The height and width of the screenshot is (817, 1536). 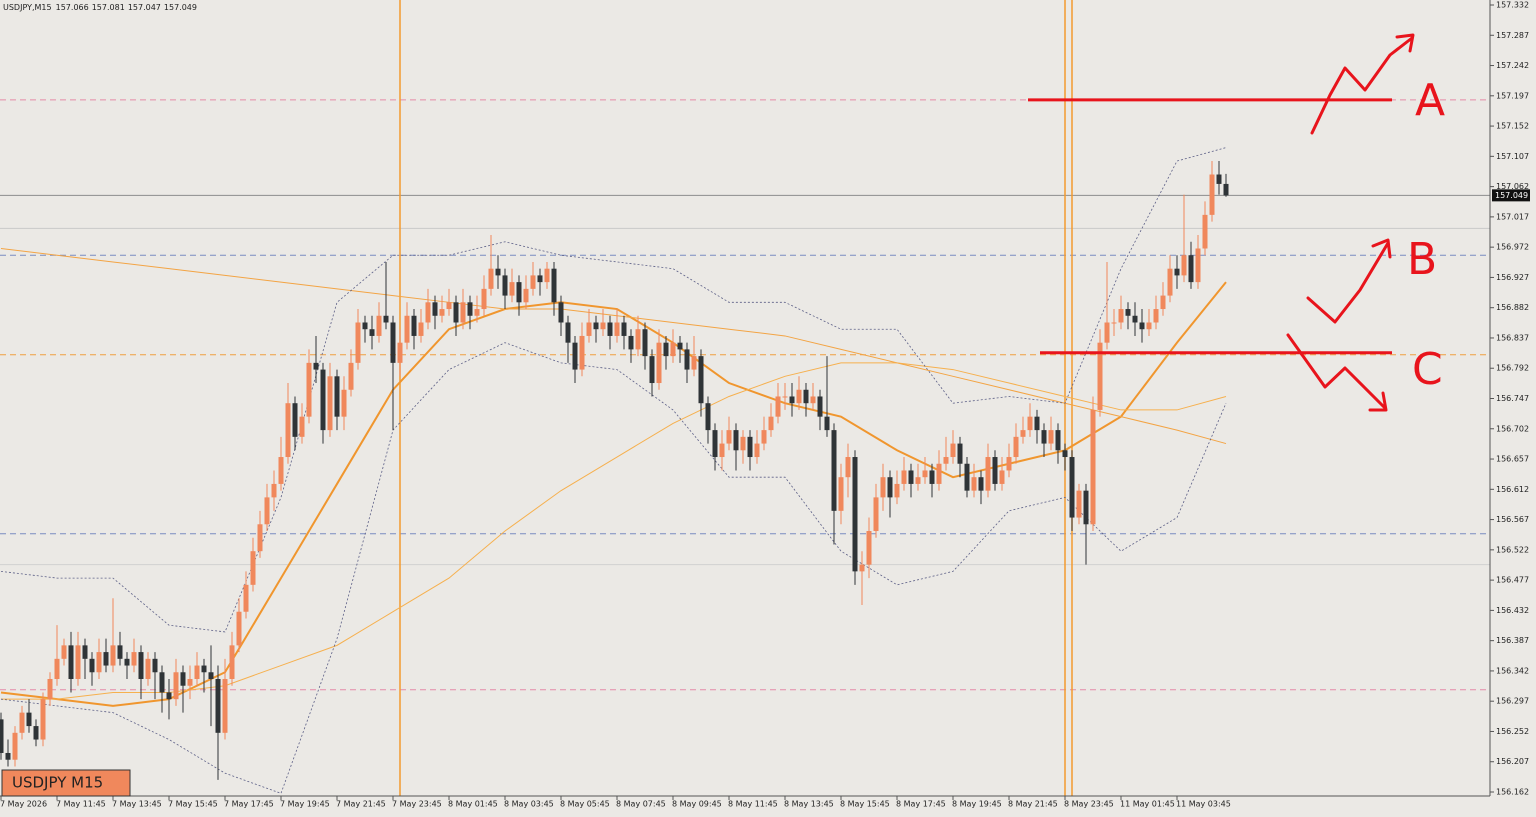 I want to click on symbol-title: USDJPY,M15, so click(x=27, y=7).